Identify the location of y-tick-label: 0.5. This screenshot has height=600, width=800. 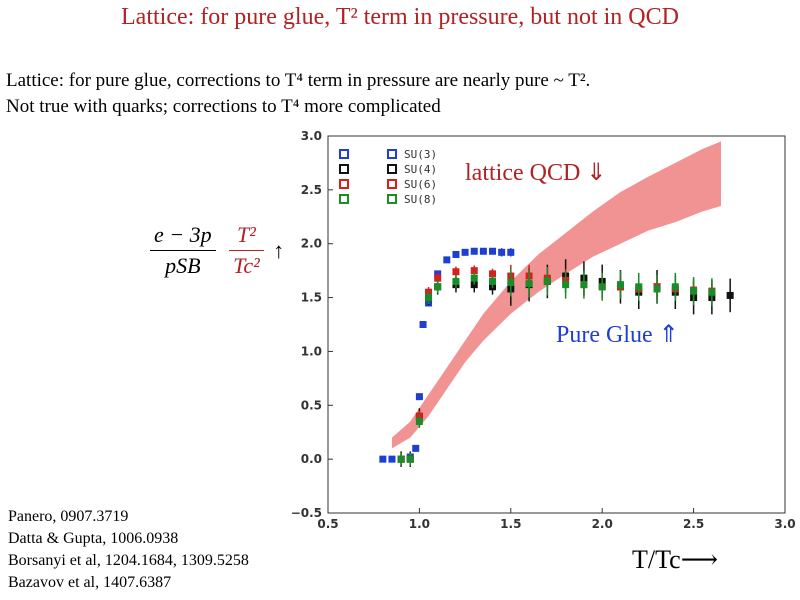
(311, 405).